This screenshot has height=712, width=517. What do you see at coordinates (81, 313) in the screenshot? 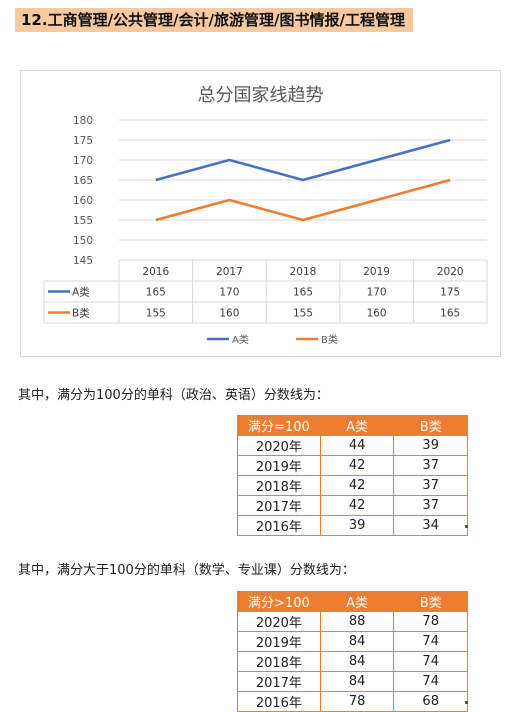
I see `table-series-label: B类` at bounding box center [81, 313].